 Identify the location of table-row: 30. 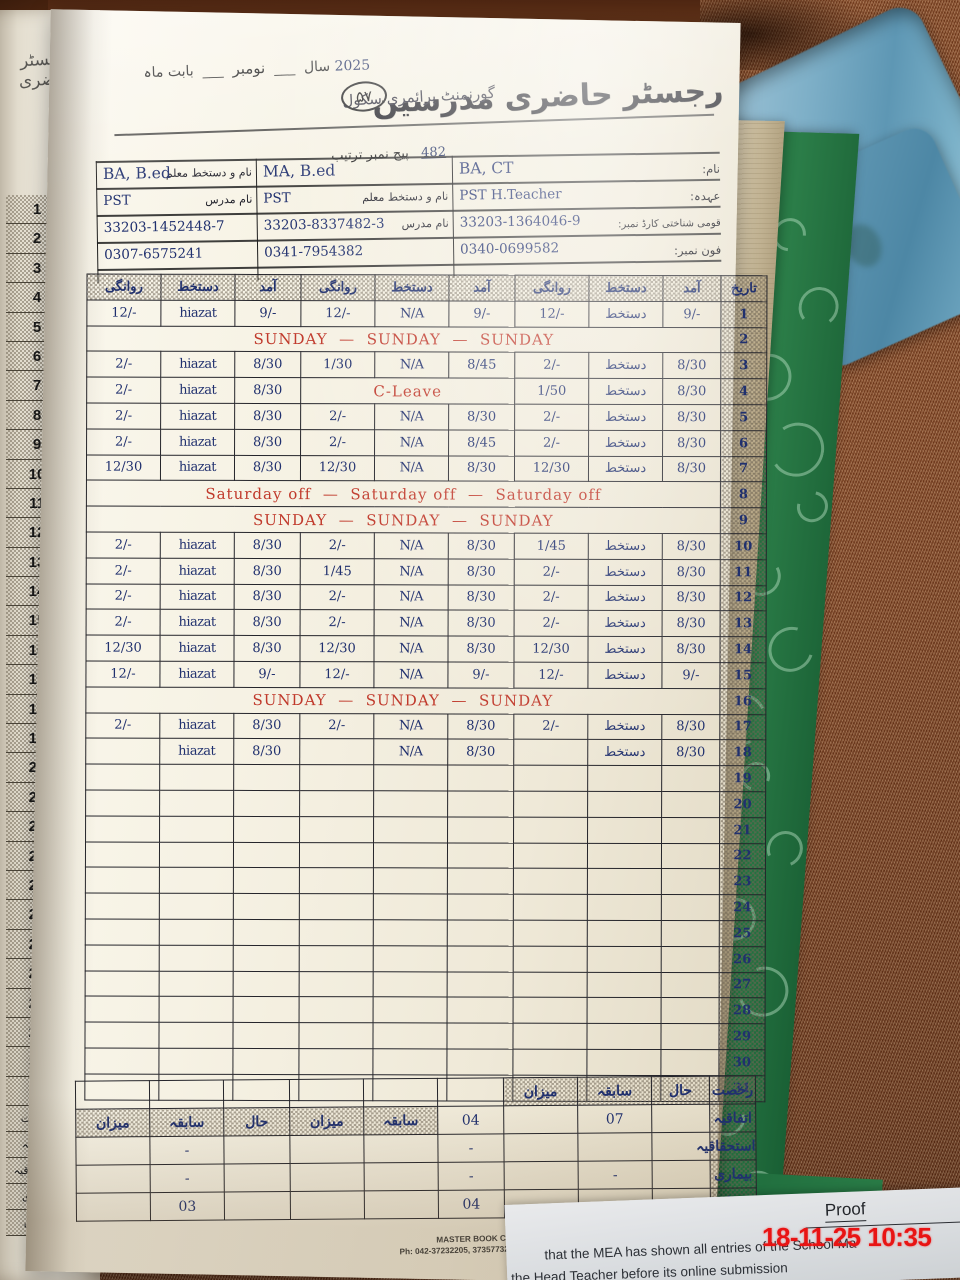
(424, 1061).